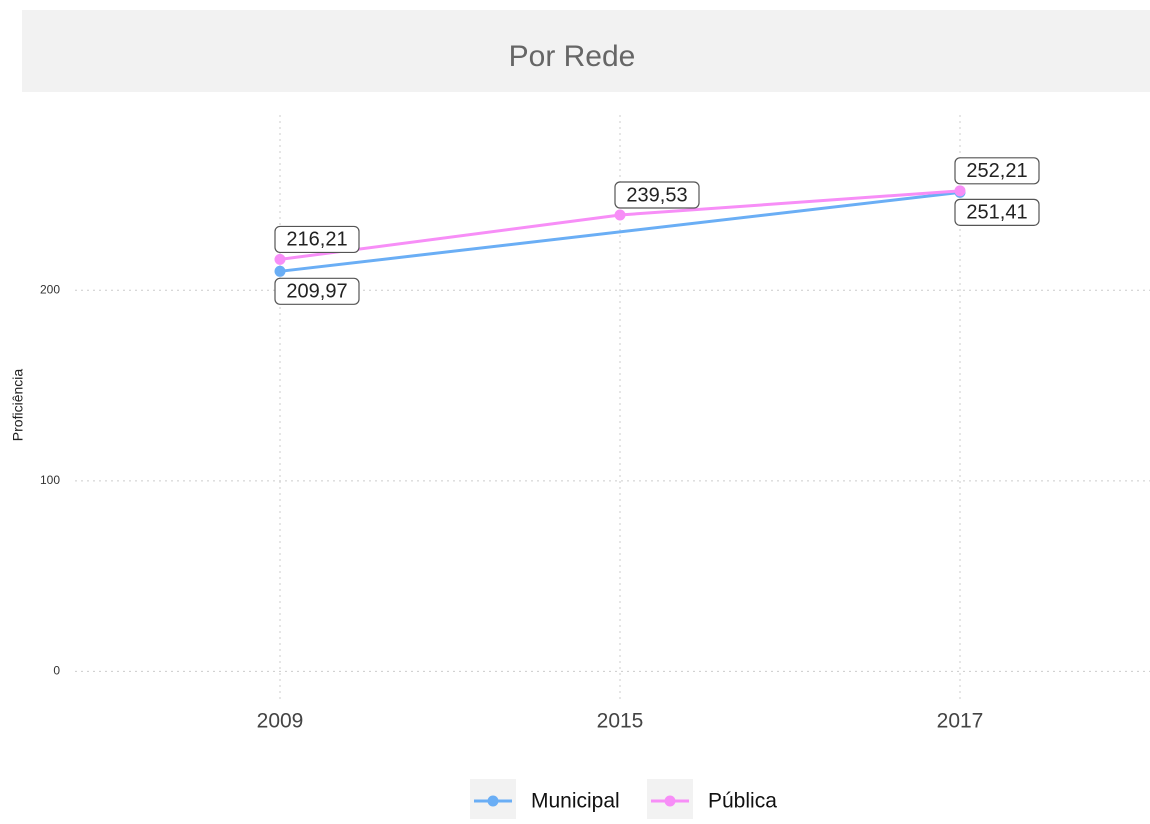 Image resolution: width=1150 pixels, height=824 pixels. What do you see at coordinates (280, 721) in the screenshot?
I see `x-tick-label: 2009` at bounding box center [280, 721].